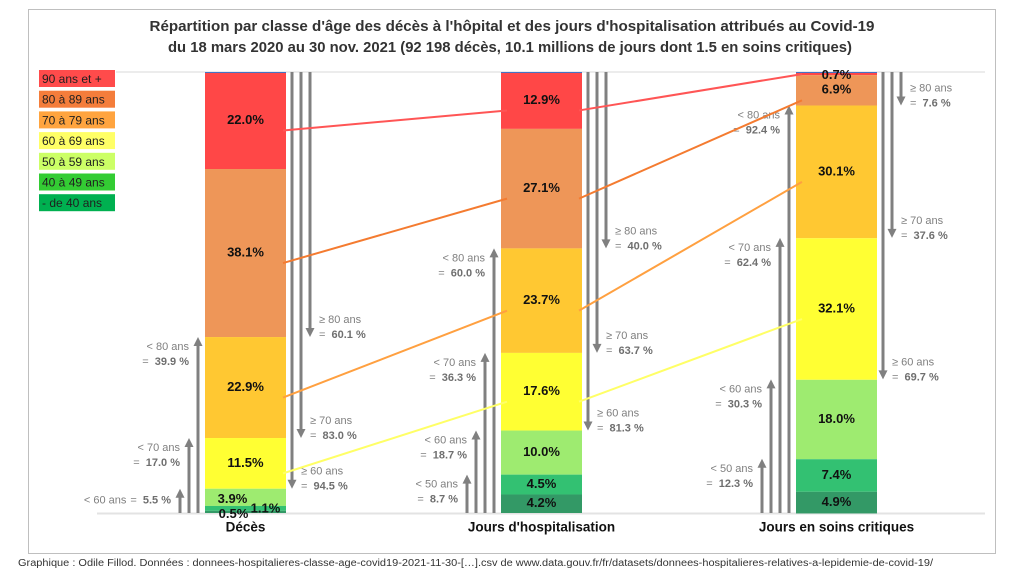 This screenshot has height=576, width=1024. I want to click on annotation-arrow-down: ≥ 70 ans = 63.7 %, so click(622, 214).